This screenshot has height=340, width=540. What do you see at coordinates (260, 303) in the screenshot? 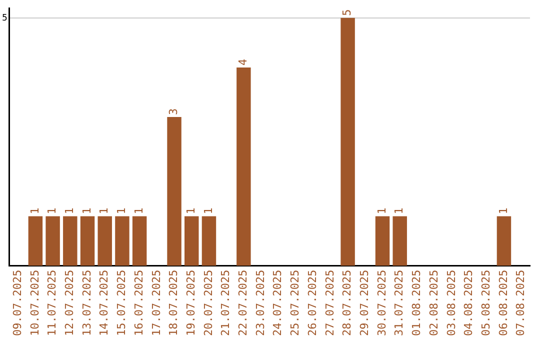
I see `x-tick-label: 23.07.2025` at bounding box center [260, 303].